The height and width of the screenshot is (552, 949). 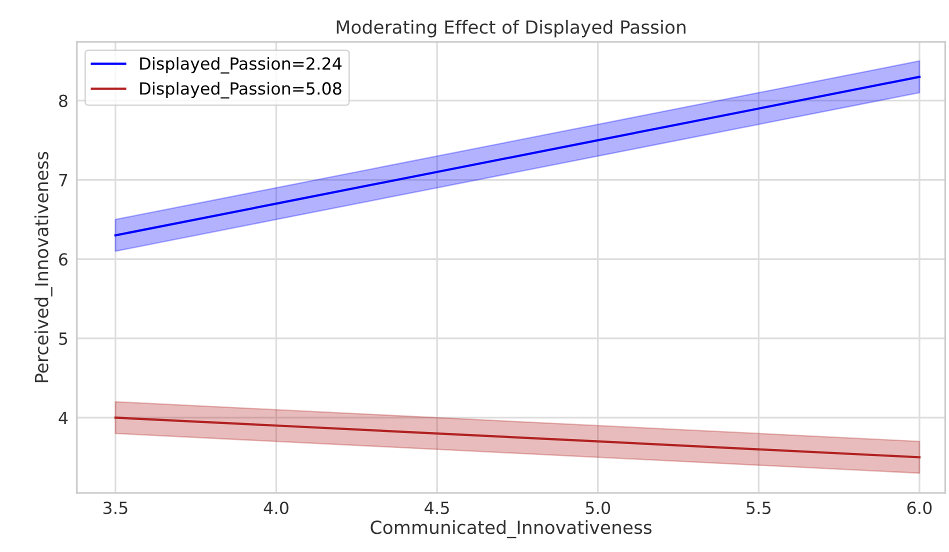 What do you see at coordinates (758, 508) in the screenshot?
I see `x-tick-label: 5.5` at bounding box center [758, 508].